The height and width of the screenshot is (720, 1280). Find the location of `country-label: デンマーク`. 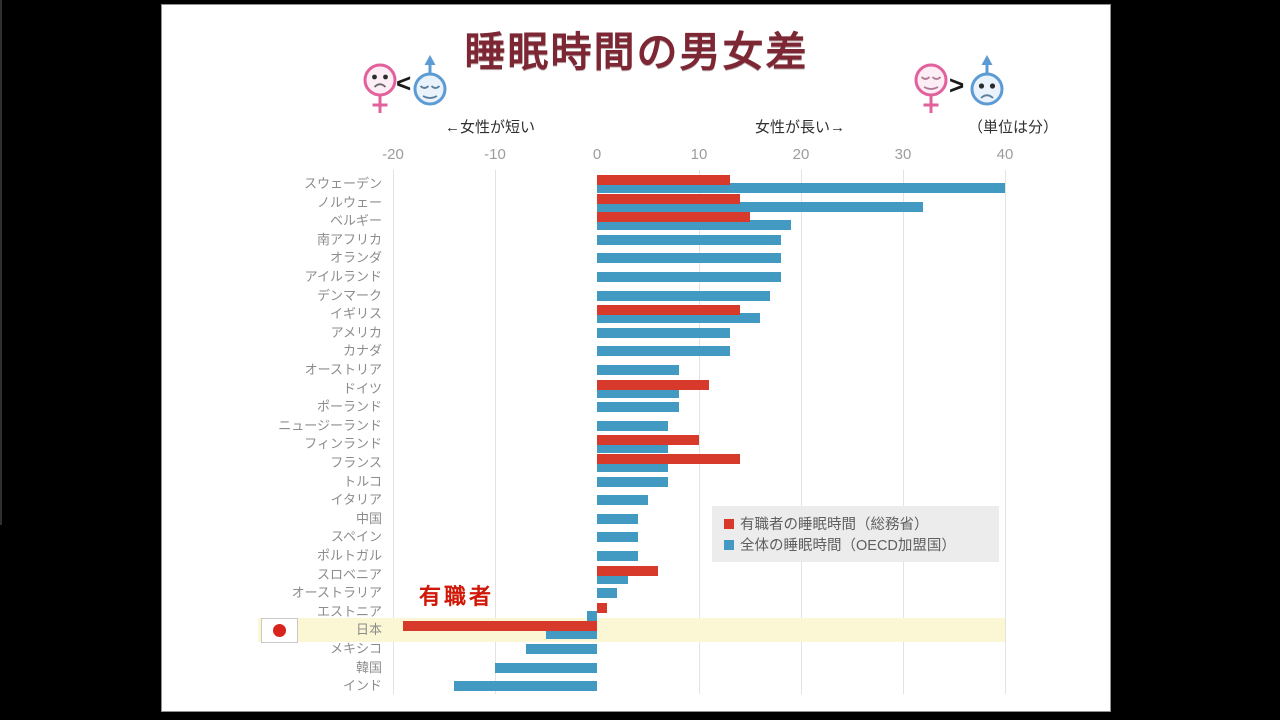

country-label: デンマーク is located at coordinates (349, 295).